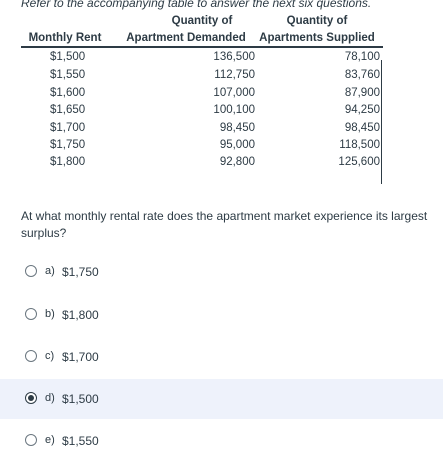 The height and width of the screenshot is (461, 443). I want to click on rent-cell: $1,500, so click(68, 57).